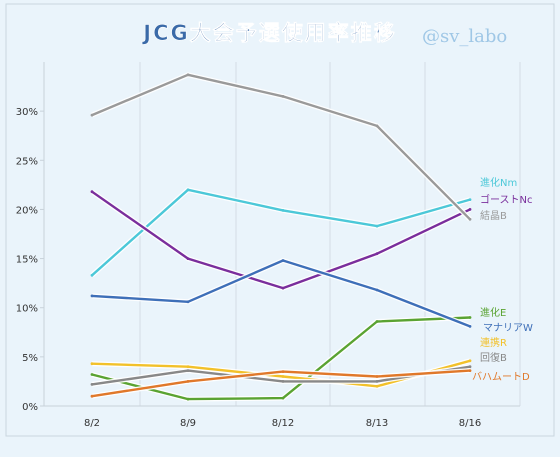  Describe the element at coordinates (283, 423) in the screenshot. I see `x-tick-label: 8/12` at that location.